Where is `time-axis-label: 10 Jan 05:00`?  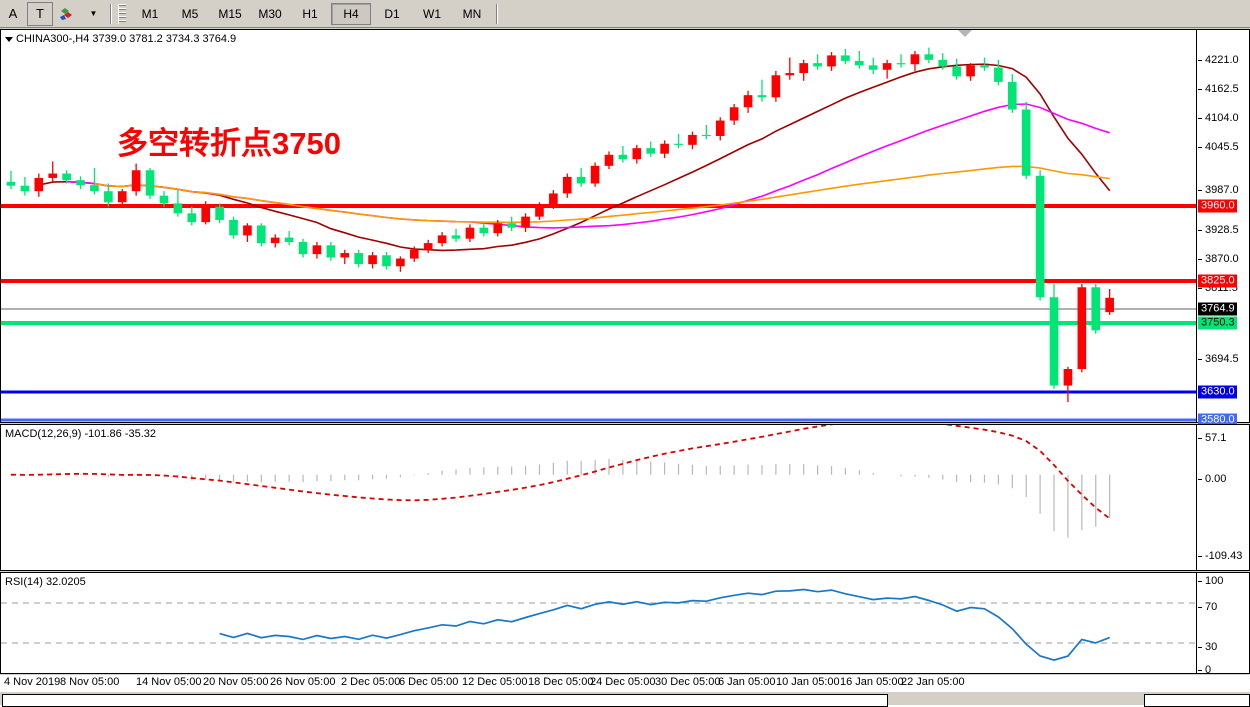 time-axis-label: 10 Jan 05:00 is located at coordinates (808, 682).